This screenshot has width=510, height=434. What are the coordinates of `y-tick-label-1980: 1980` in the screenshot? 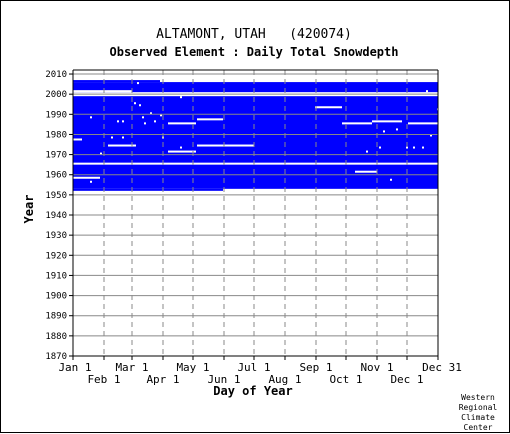 It's located at (56, 135).